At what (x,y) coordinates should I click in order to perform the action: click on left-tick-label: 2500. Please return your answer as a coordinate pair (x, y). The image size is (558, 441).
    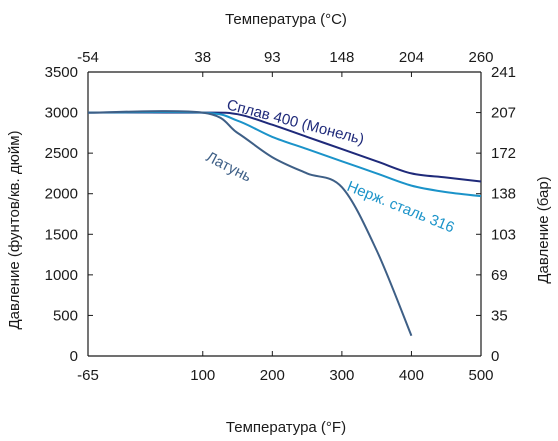
    Looking at the image, I should click on (61, 153).